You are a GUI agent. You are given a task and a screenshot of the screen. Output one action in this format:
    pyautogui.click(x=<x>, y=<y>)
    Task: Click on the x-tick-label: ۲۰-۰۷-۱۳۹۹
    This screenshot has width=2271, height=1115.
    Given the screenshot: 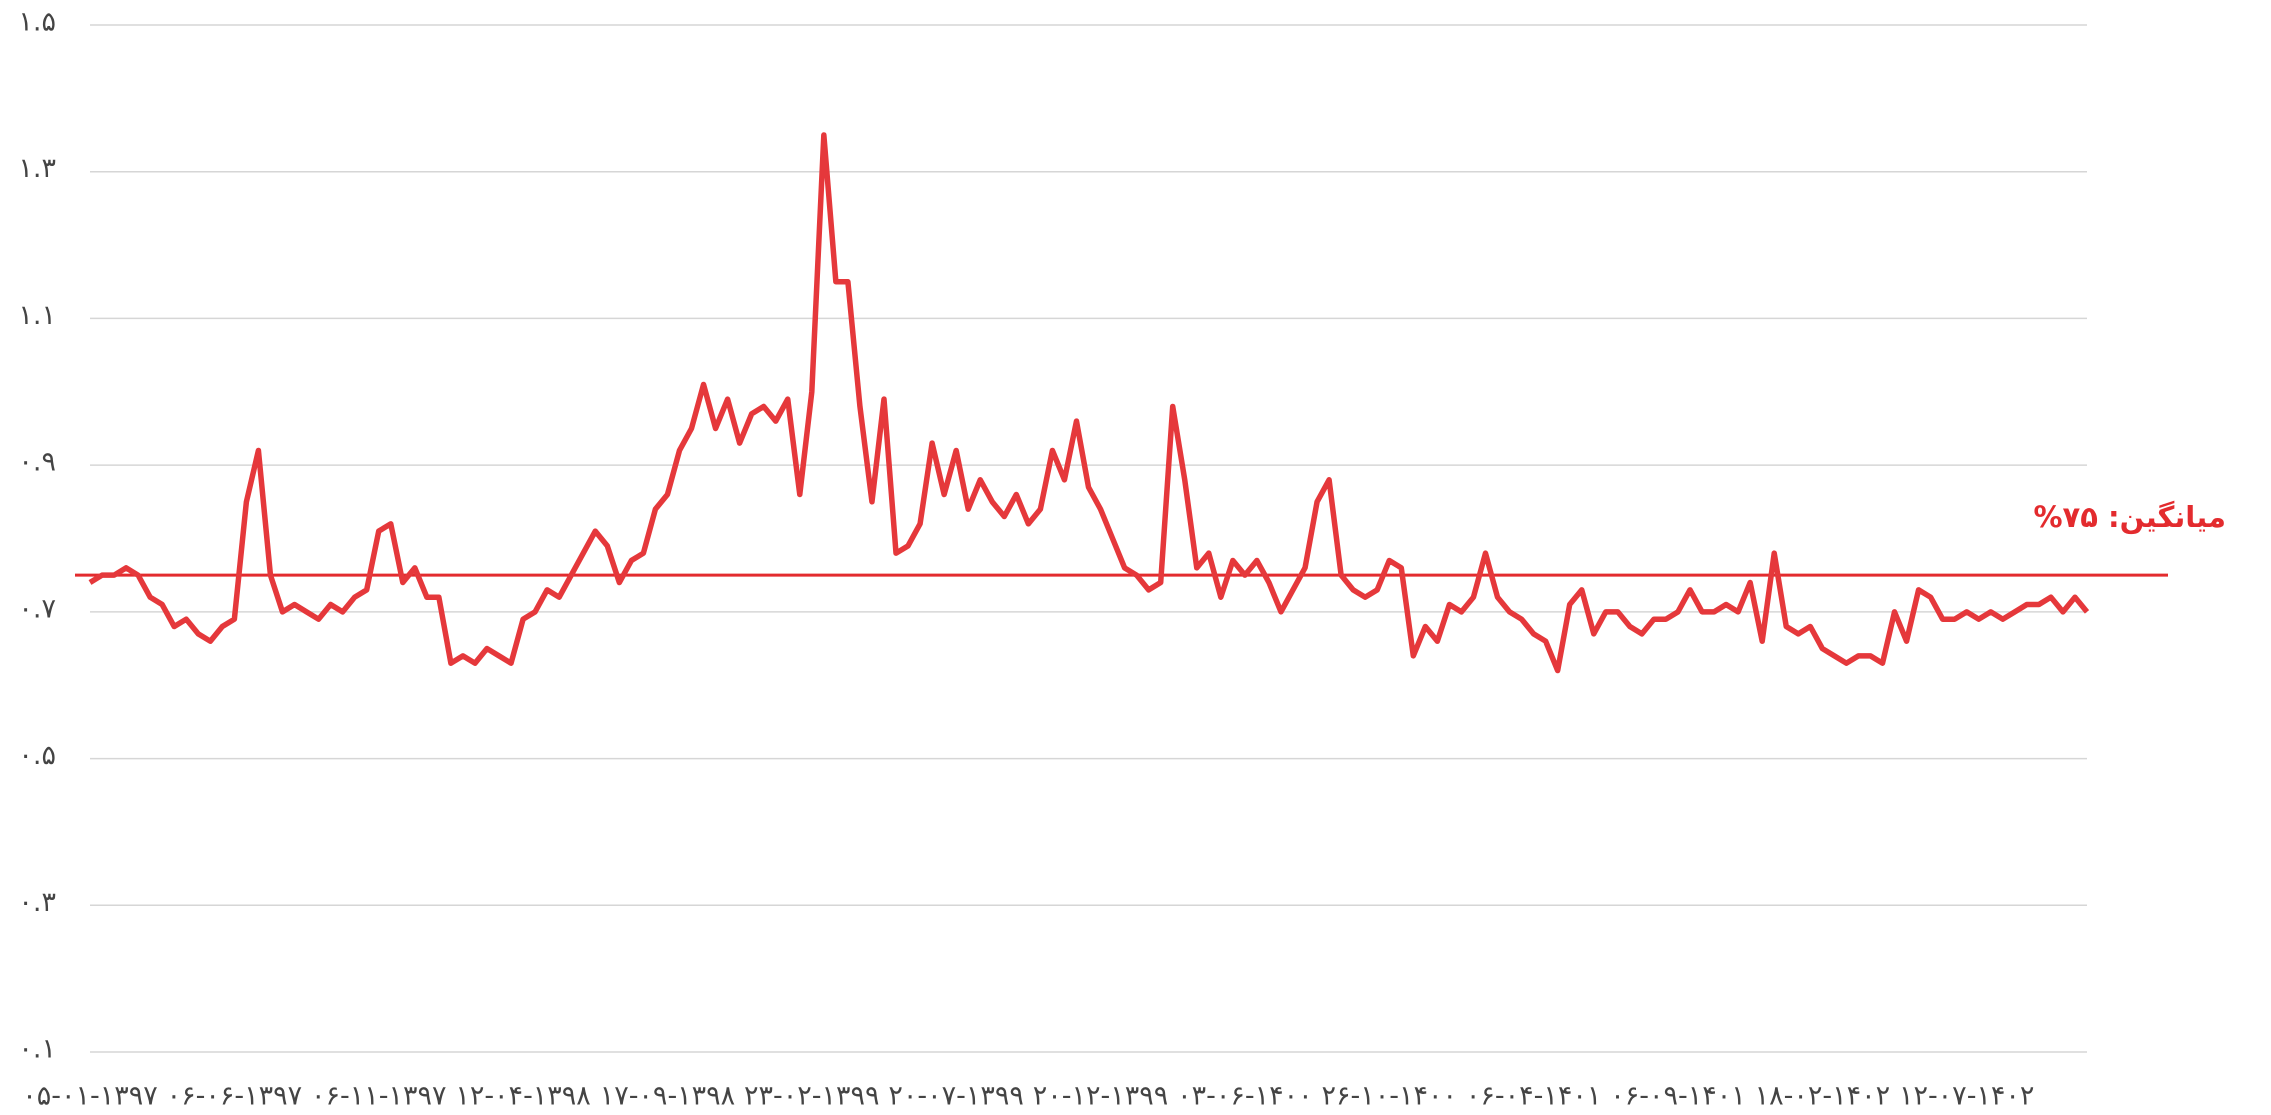 What is the action you would take?
    pyautogui.click(x=956, y=1096)
    